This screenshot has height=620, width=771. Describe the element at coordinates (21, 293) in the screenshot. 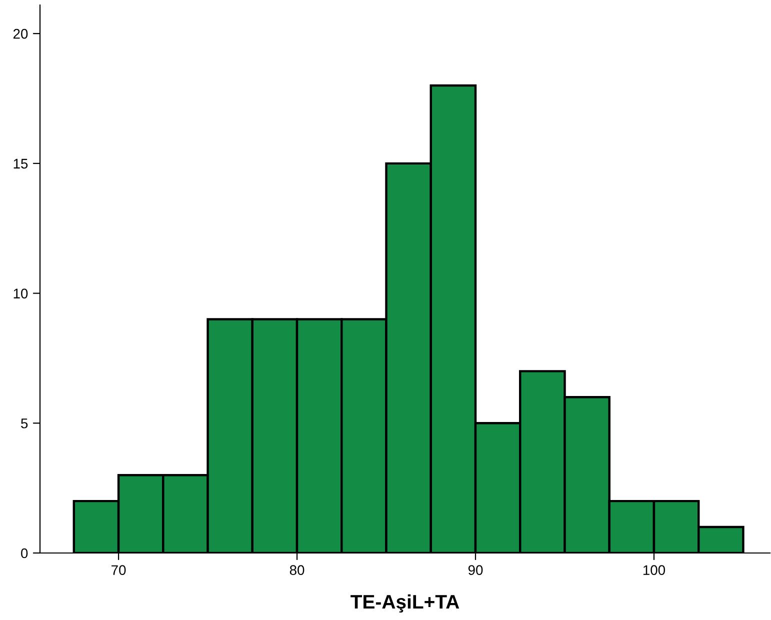

I see `y-tick-label: 10` at that location.